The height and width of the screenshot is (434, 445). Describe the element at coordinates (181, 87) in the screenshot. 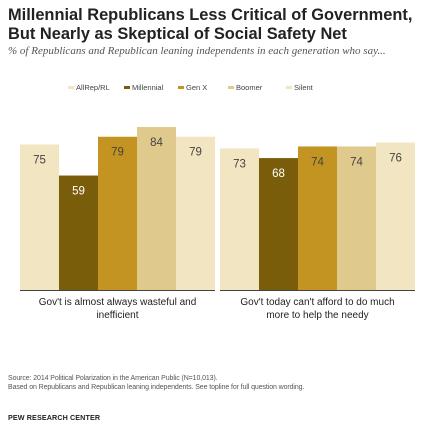

I see `legend-swatch-gen-x` at that location.